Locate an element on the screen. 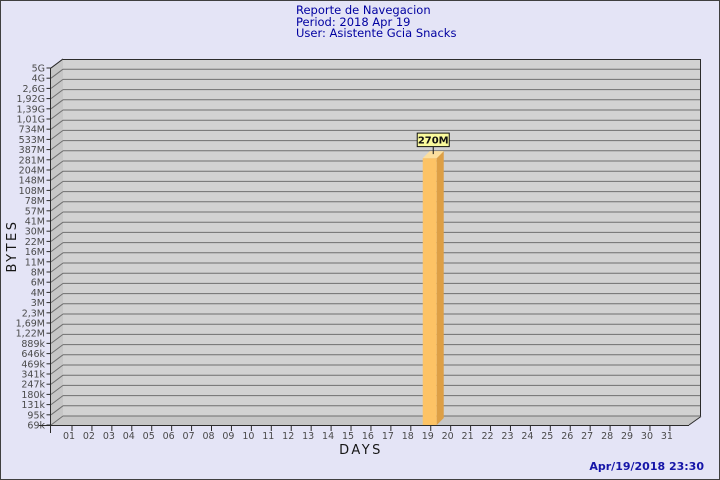  y-tick-label: 341k is located at coordinates (33, 375).